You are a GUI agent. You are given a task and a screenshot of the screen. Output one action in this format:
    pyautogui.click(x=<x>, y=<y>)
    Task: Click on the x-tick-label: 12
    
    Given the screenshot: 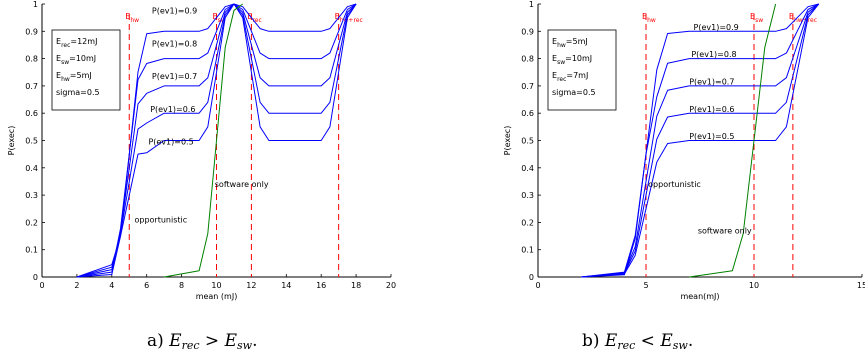 What is the action you would take?
    pyautogui.click(x=251, y=285)
    